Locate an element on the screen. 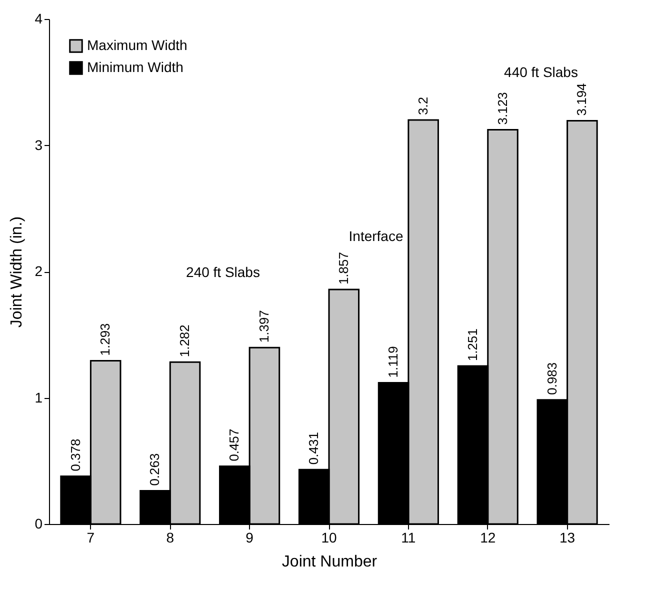 Image resolution: width=653 pixels, height=603 pixels. data-label: 1.282 is located at coordinates (184, 341).